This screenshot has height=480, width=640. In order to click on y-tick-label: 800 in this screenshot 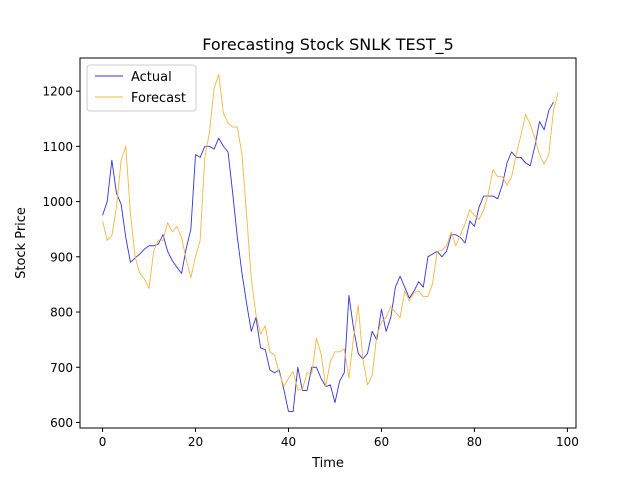, I will do `click(61, 313)`.